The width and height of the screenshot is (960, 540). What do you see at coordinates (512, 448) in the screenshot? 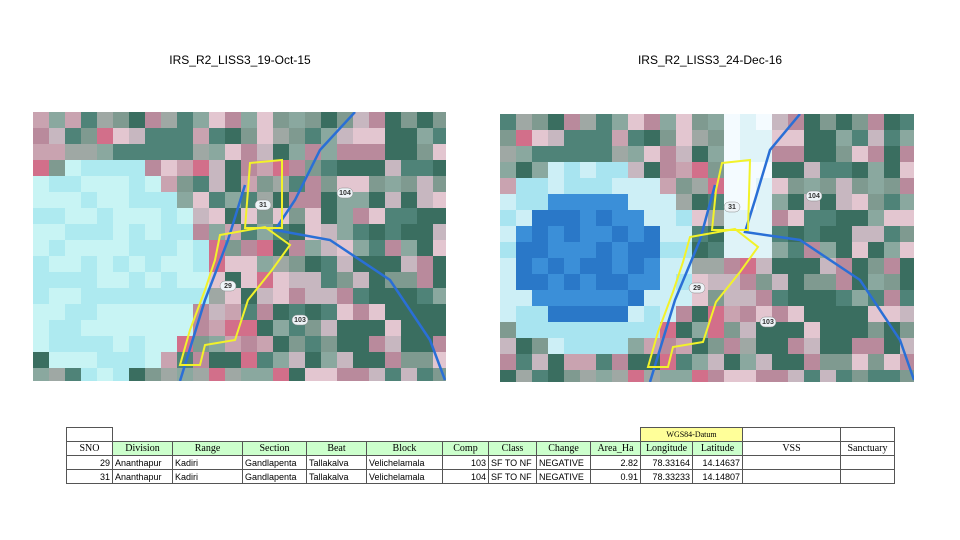
I see `header-cell: Class` at bounding box center [512, 448].